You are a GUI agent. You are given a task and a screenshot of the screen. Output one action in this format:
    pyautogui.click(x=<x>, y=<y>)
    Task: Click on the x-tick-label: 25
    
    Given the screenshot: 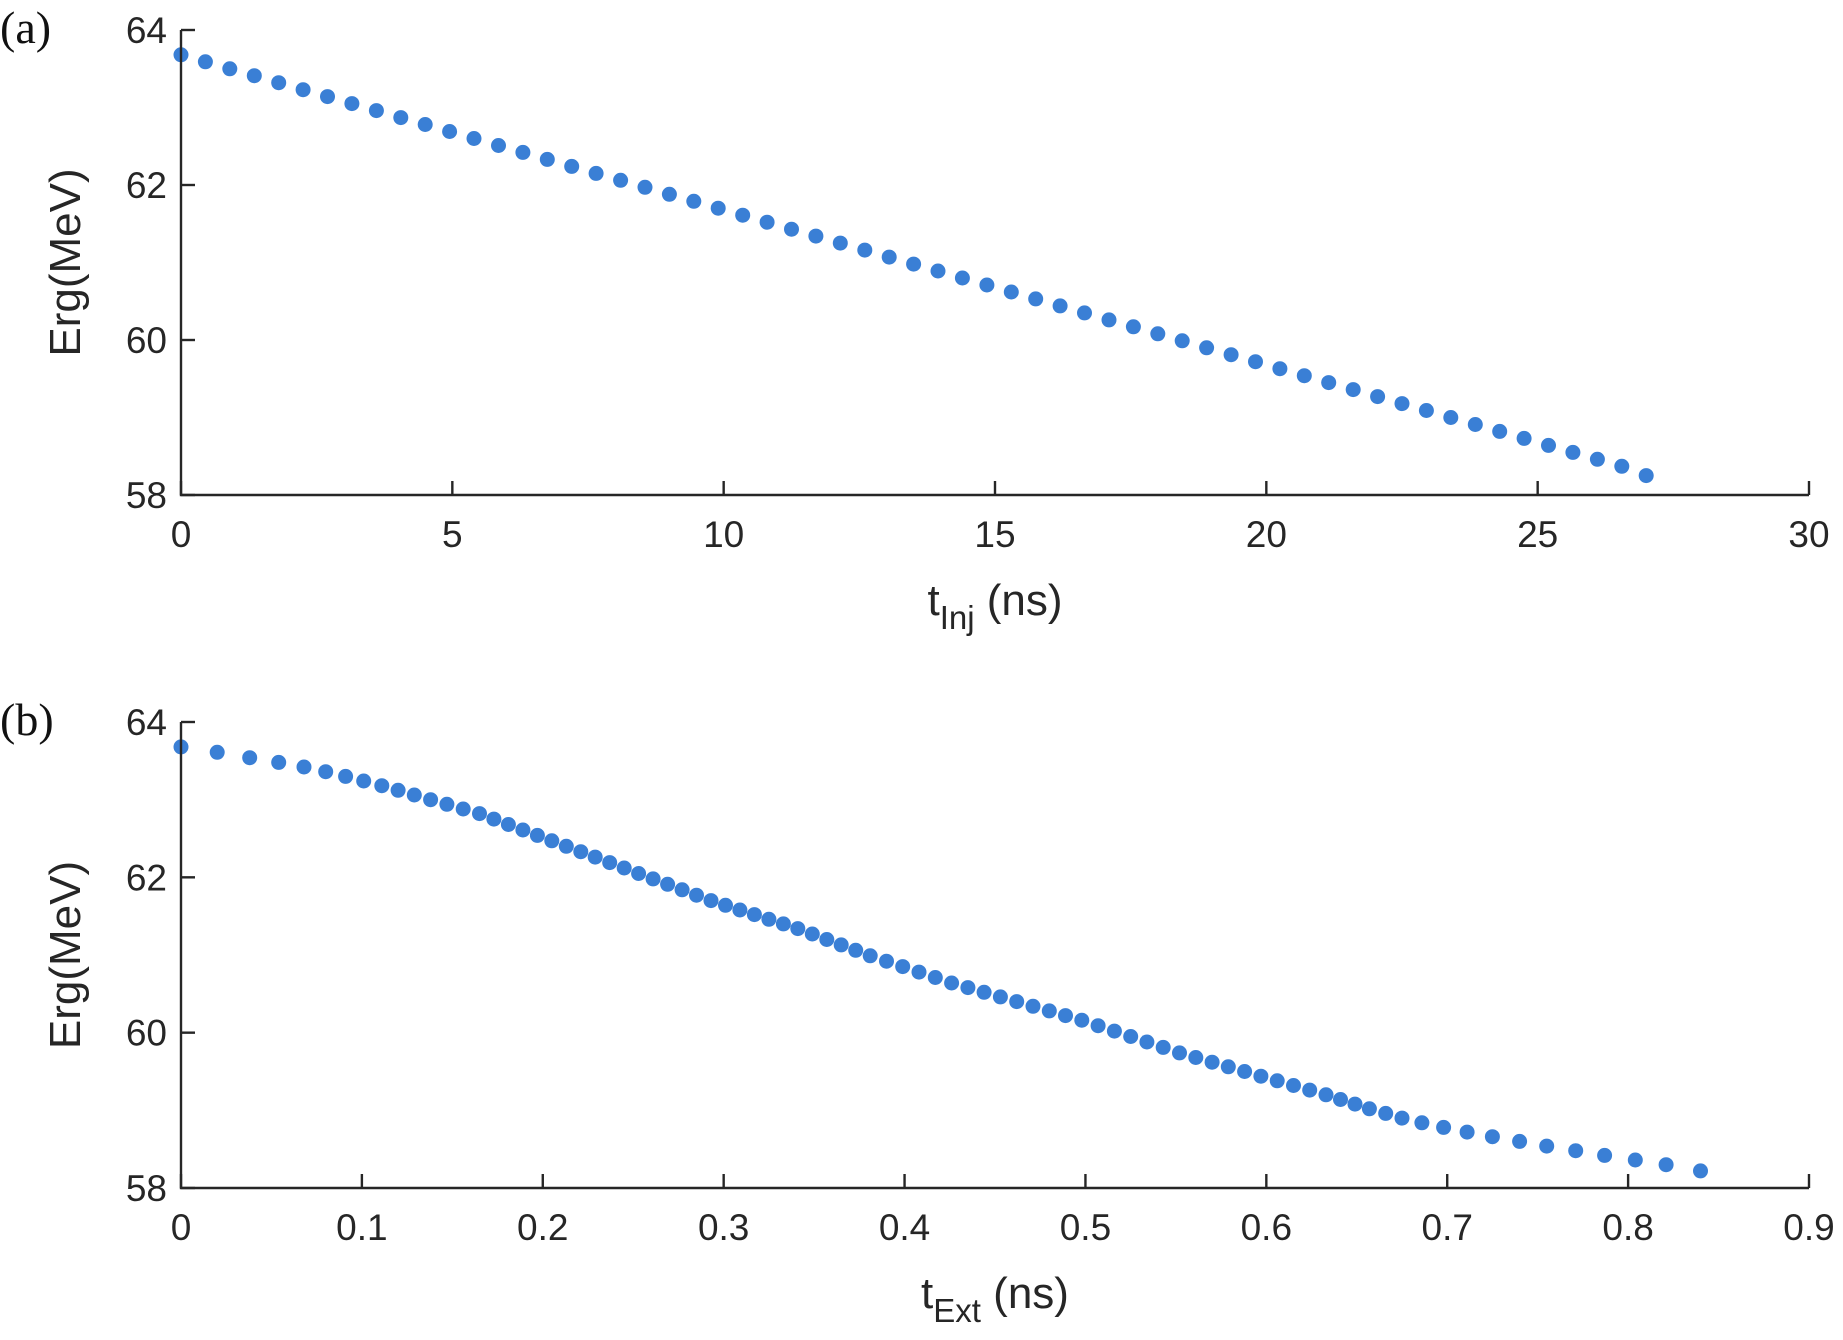 What is the action you would take?
    pyautogui.click(x=1537, y=534)
    